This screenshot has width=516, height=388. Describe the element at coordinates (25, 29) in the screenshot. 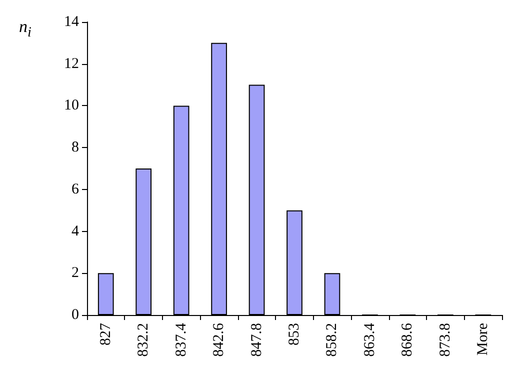

I see `y-axis-title: n$_{i}$` at that location.